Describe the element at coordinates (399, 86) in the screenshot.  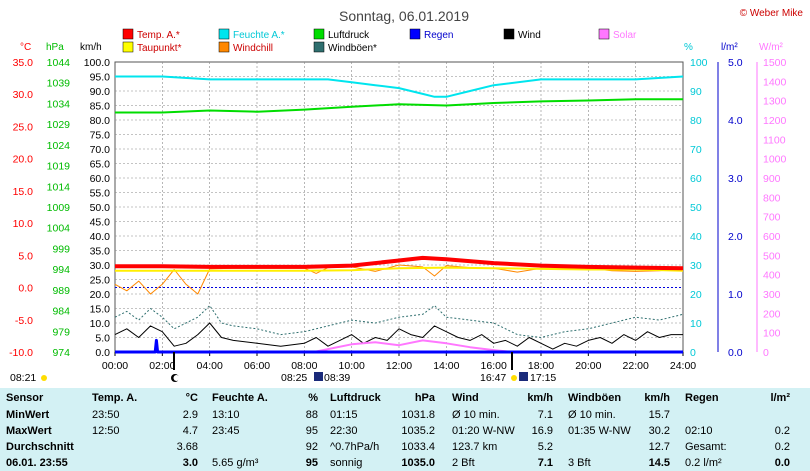
I see `series-feuchte-a` at that location.